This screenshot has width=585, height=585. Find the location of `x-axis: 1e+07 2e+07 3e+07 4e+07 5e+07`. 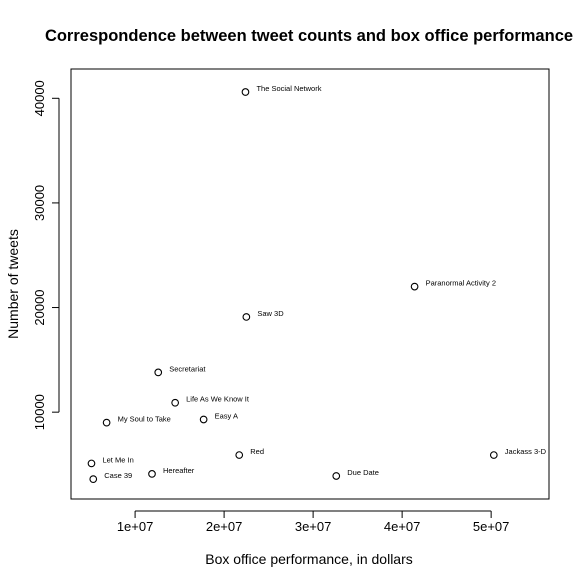

x-axis: 1e+07 2e+07 3e+07 4e+07 5e+07 is located at coordinates (313, 522).